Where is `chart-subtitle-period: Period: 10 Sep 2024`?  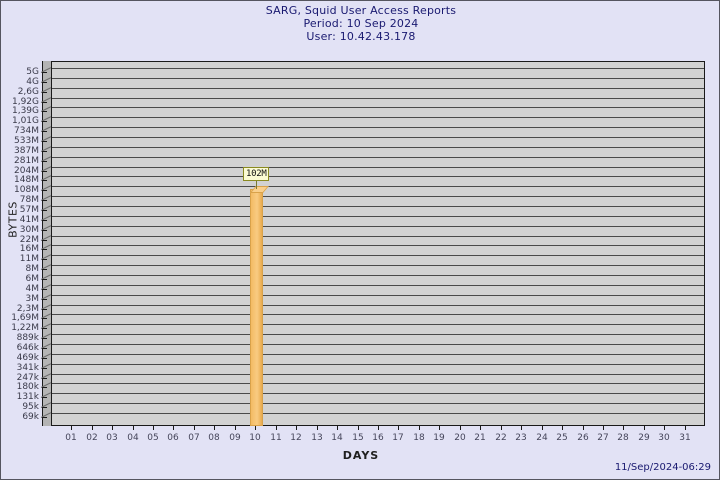
chart-subtitle-period: Period: 10 Sep 2024 is located at coordinates (361, 23).